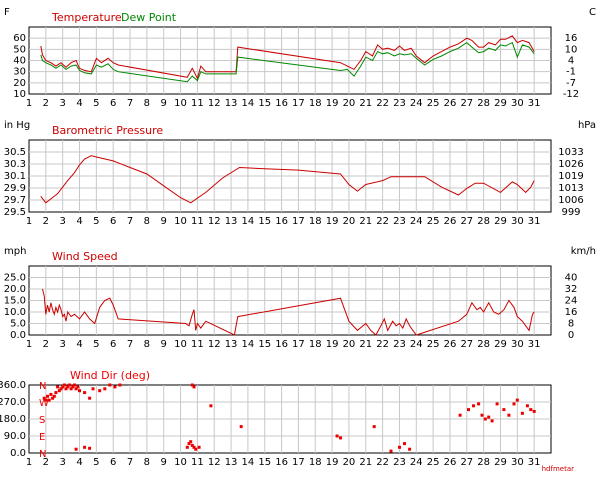 Image resolution: width=600 pixels, height=480 pixels. What do you see at coordinates (110, 375) in the screenshot?
I see `wind-dir-title: Wind Dir (deg)` at bounding box center [110, 375].